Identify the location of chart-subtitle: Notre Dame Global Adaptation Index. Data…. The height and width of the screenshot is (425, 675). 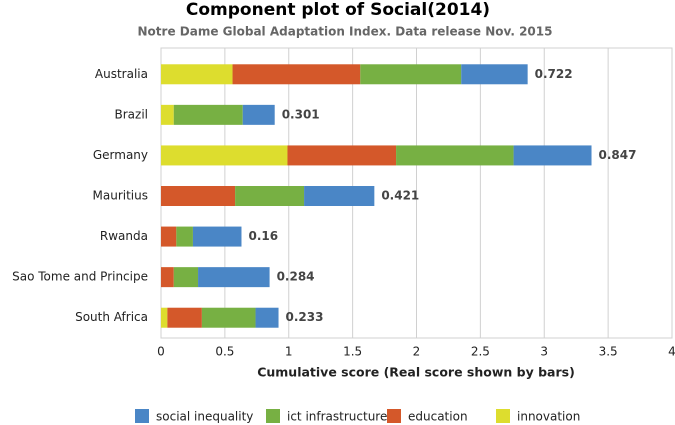
(345, 32).